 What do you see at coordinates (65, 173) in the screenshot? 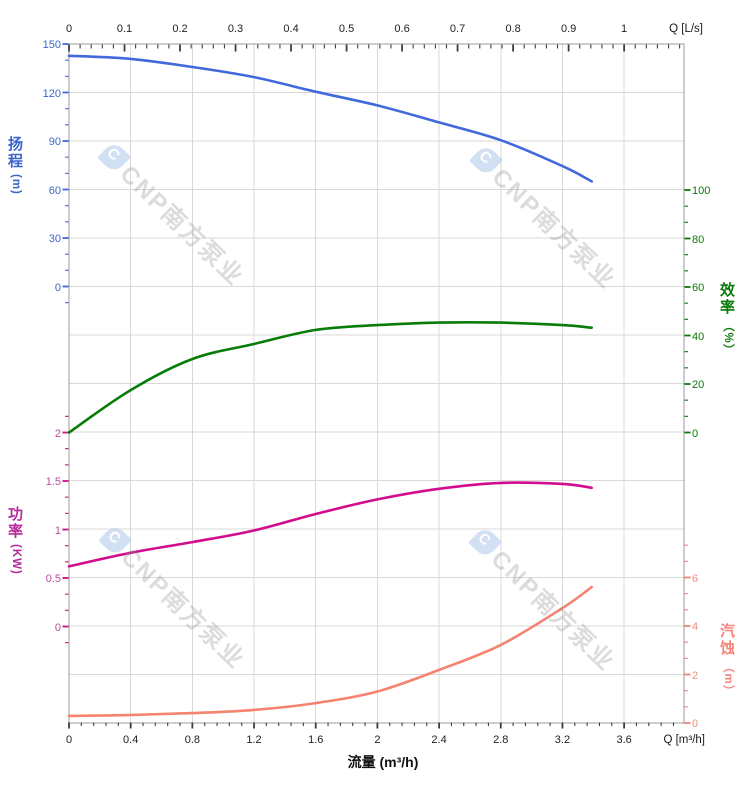
I see `head-axis-ticks` at bounding box center [65, 173].